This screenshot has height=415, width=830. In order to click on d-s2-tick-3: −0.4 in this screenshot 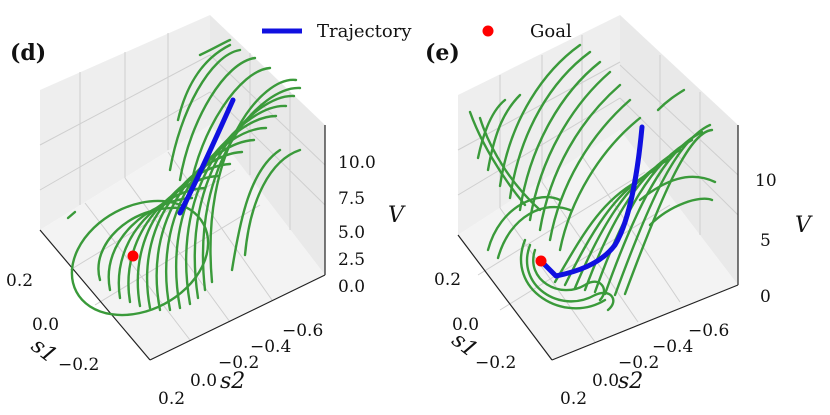, I will do `click(270, 347)`.